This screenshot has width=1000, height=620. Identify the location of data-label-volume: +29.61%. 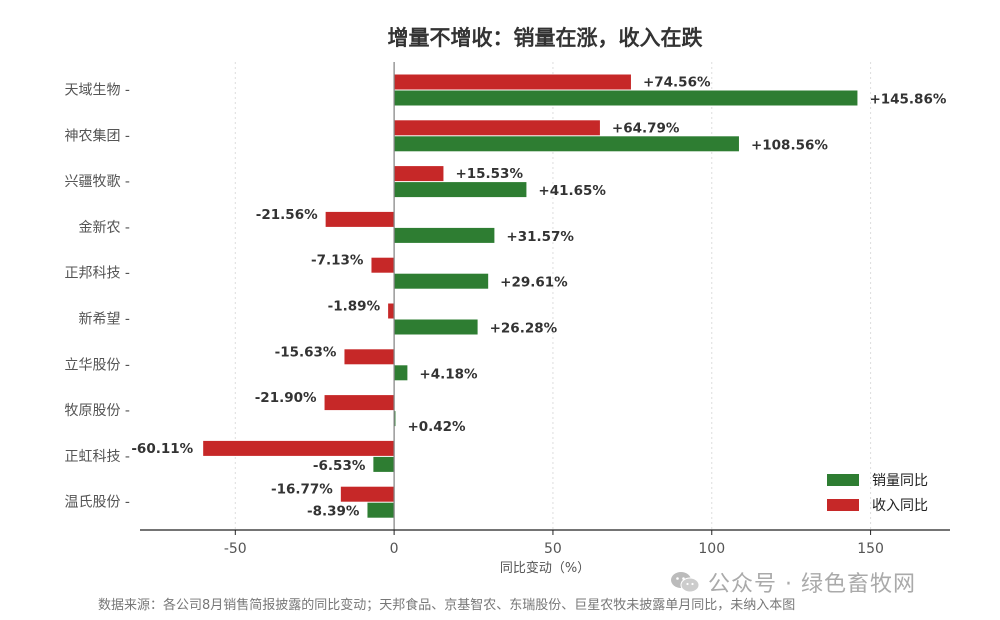
(534, 283).